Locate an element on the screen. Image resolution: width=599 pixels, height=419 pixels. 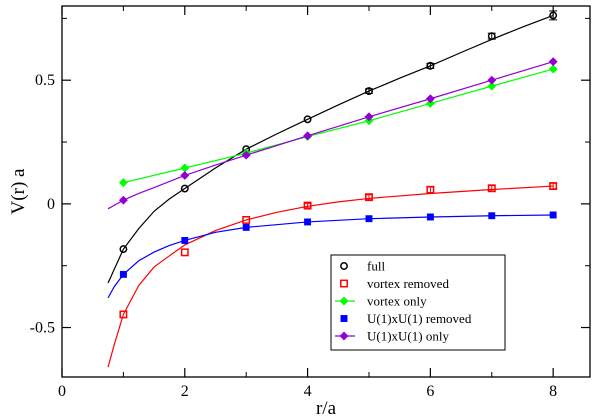
legend-label: vortex only is located at coordinates (397, 301).